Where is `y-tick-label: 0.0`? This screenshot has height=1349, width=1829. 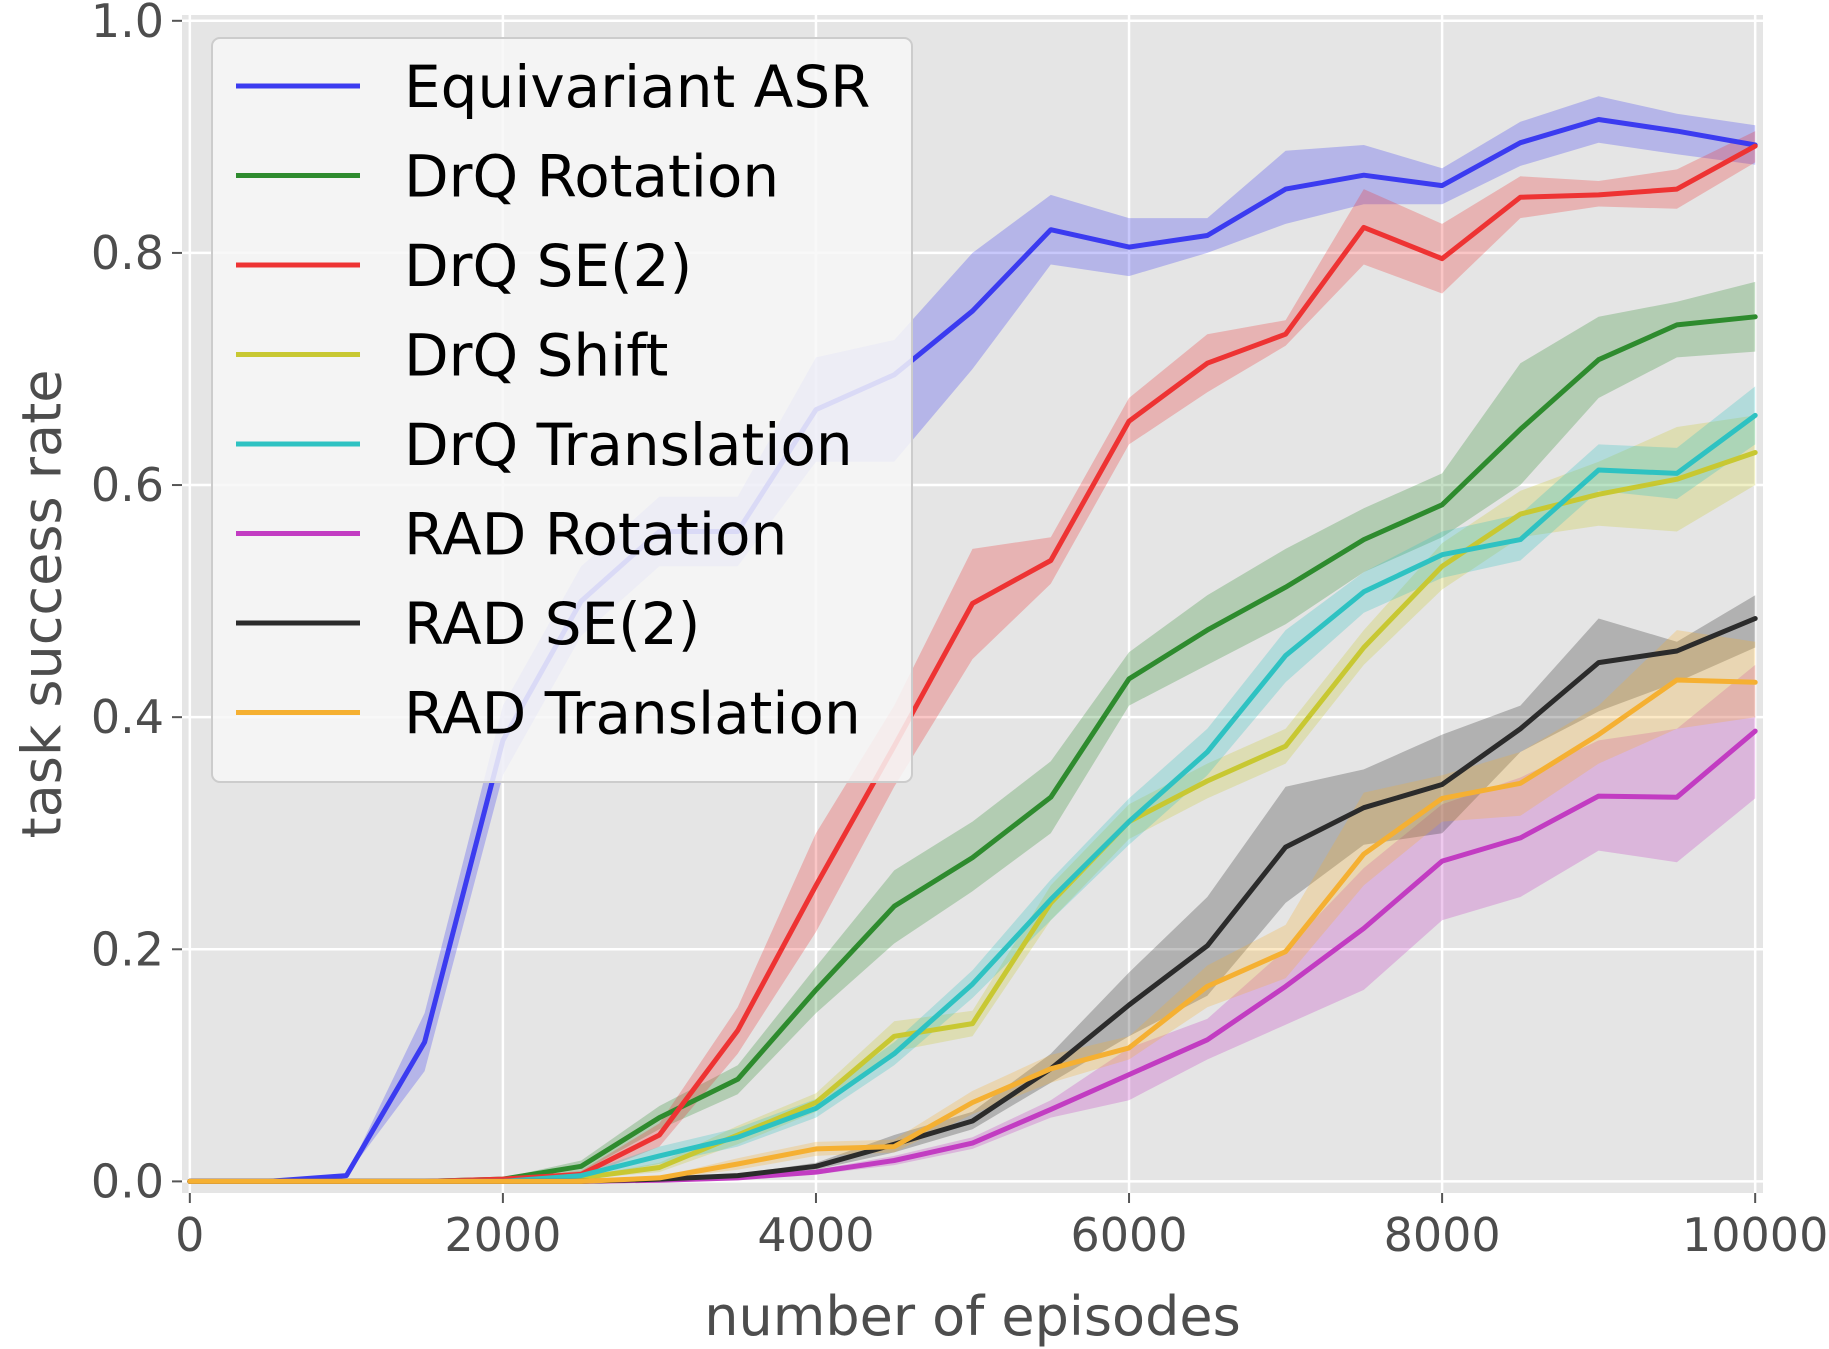 y-tick-label: 0.0 is located at coordinates (127, 1181).